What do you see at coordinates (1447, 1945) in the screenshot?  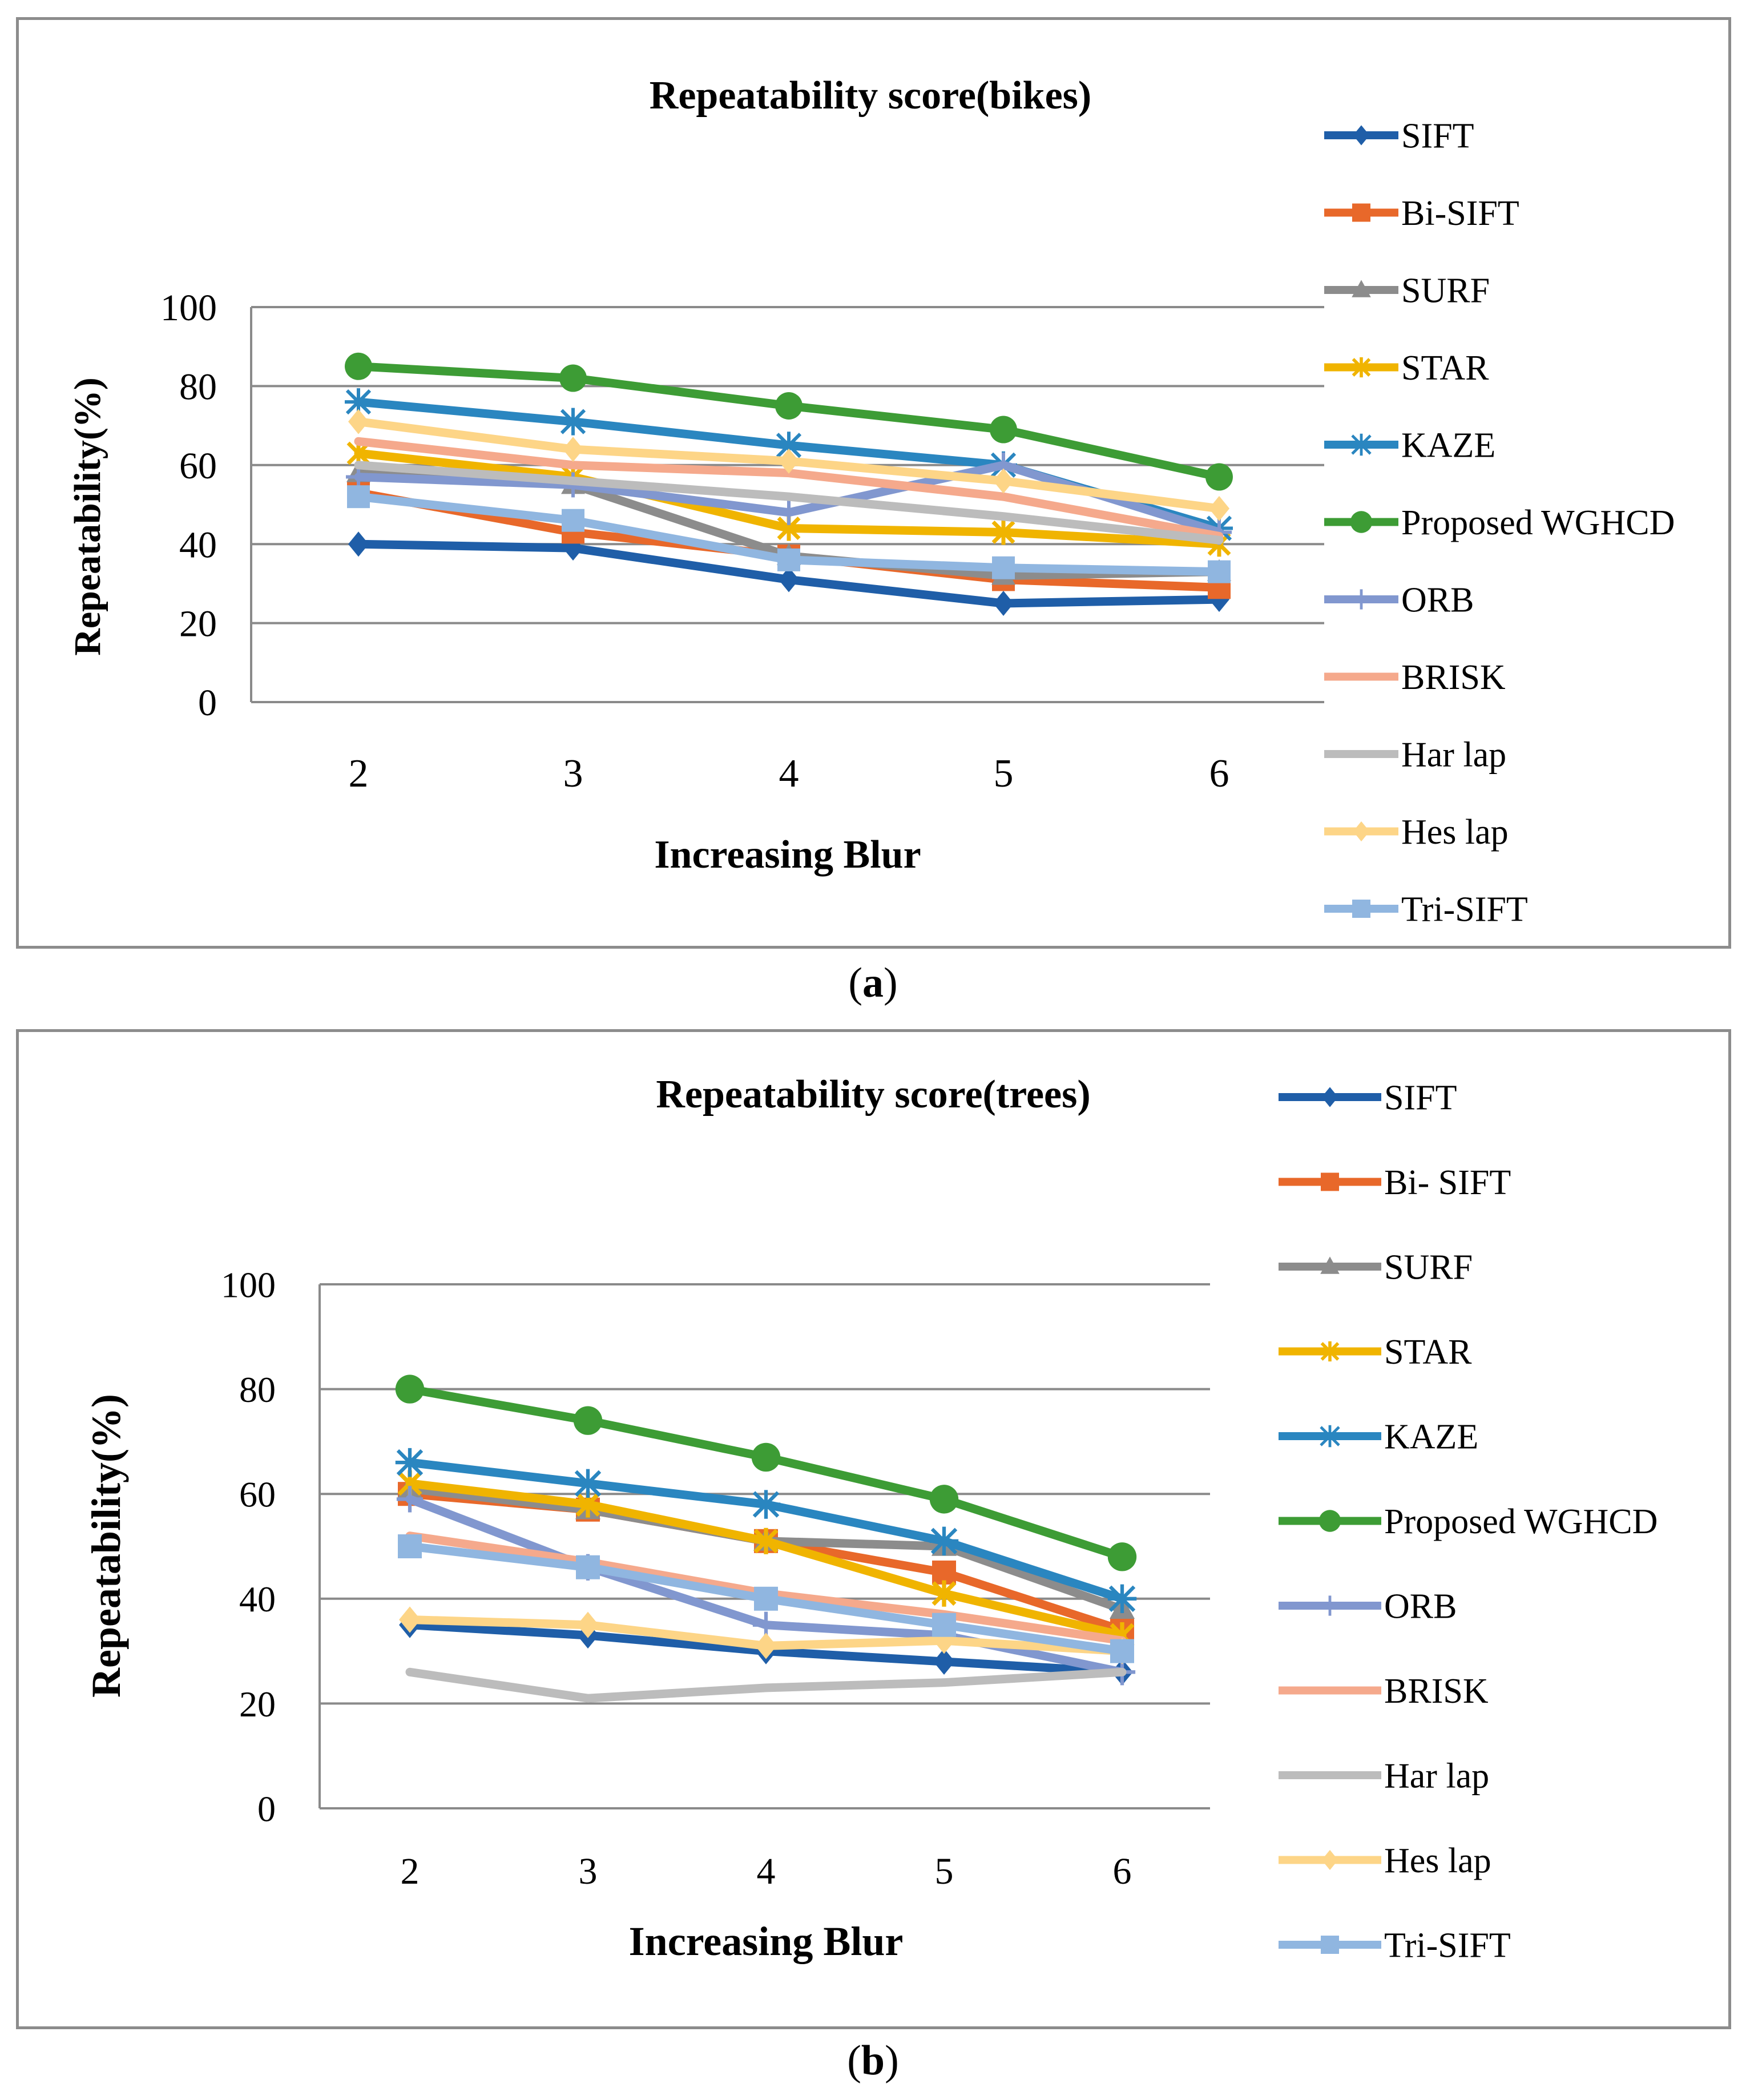 I see `legend-label-trees-10: Tri-SIFT` at bounding box center [1447, 1945].